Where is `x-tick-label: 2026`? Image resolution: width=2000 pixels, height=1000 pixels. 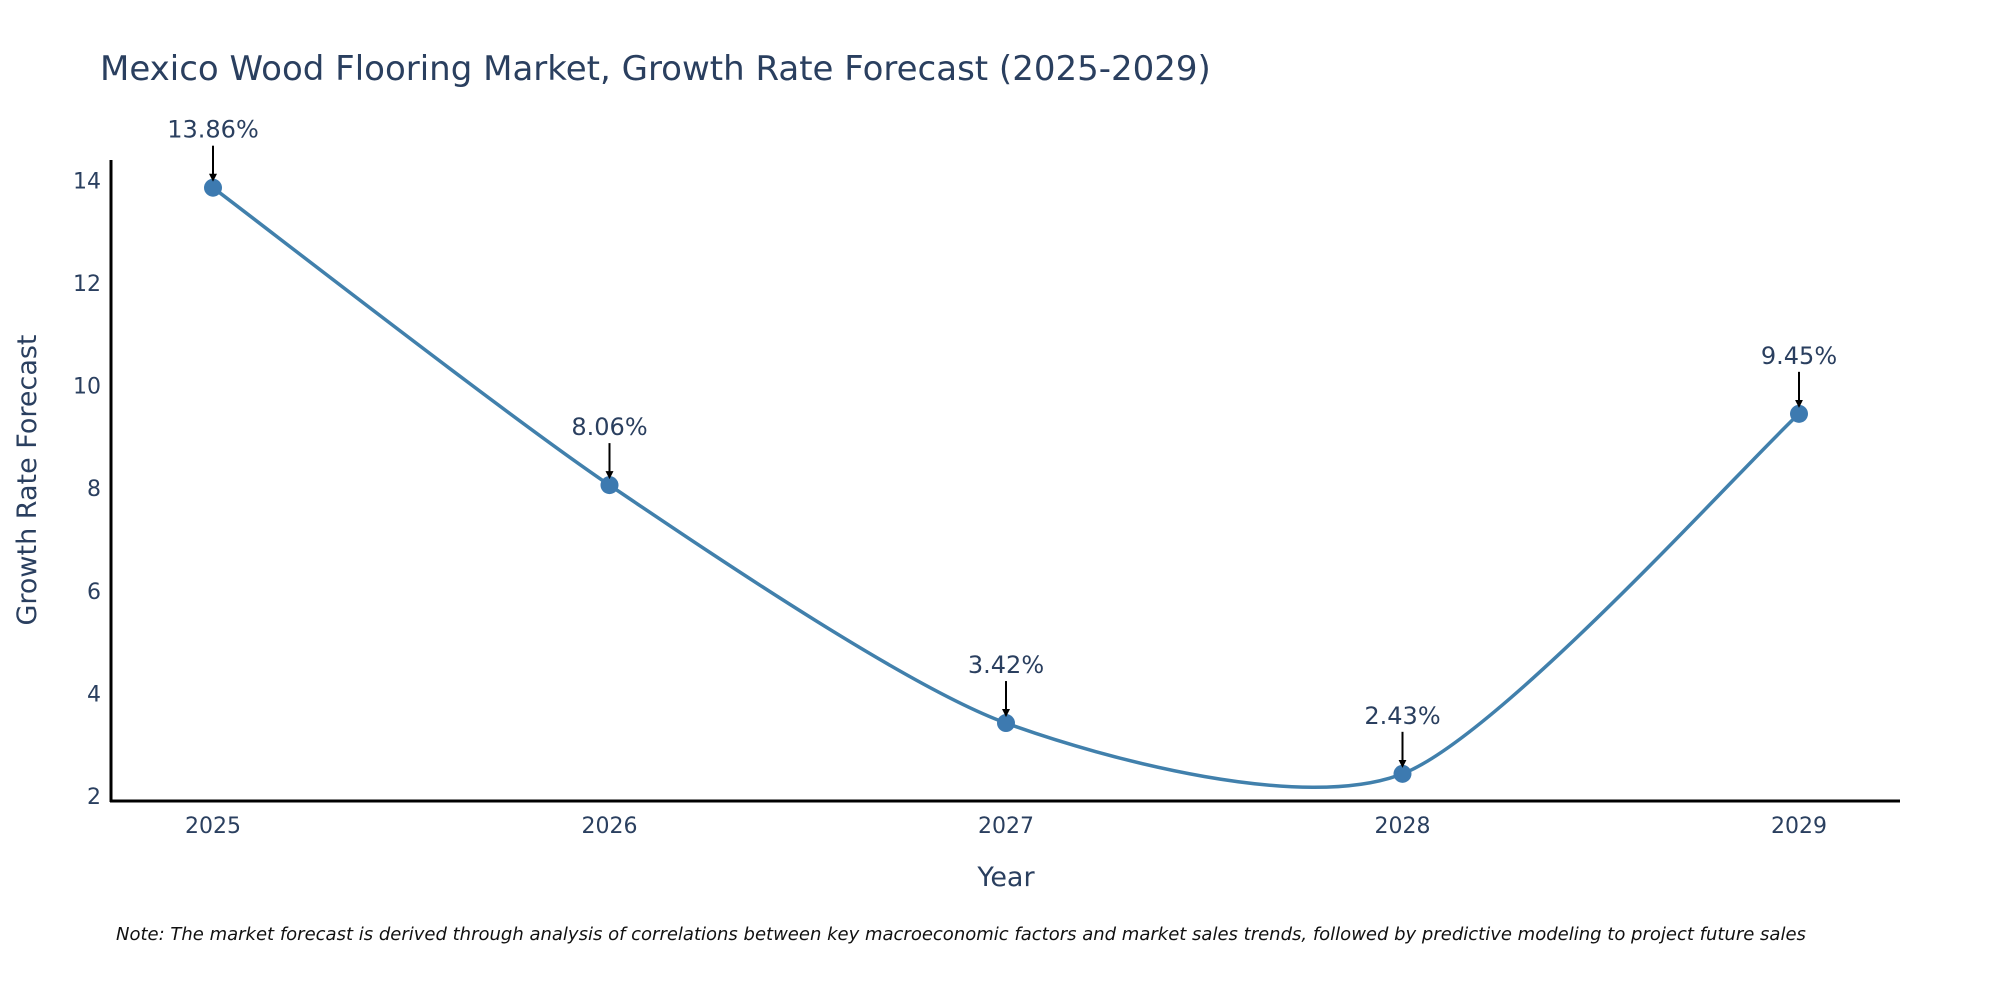
x-tick-label: 2026 is located at coordinates (610, 826).